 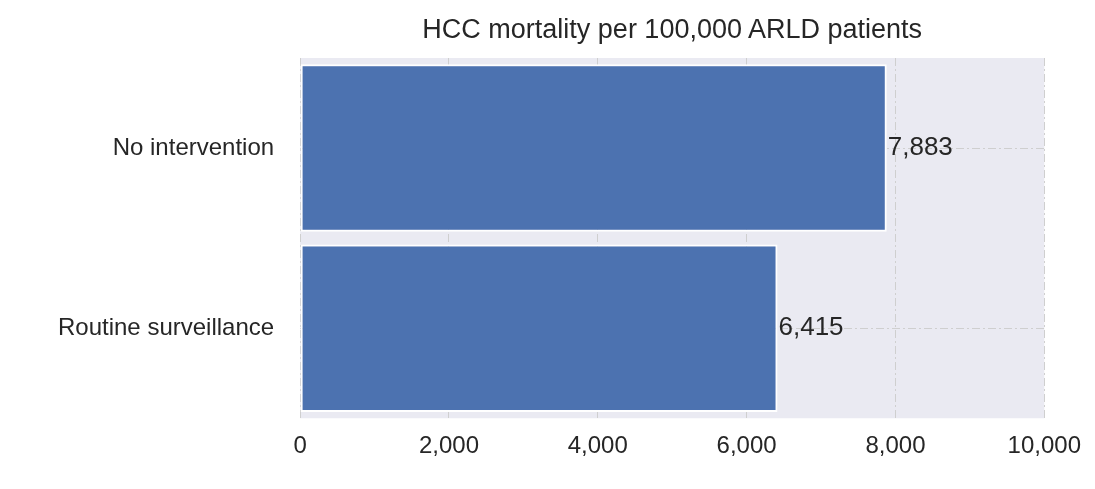 What do you see at coordinates (811, 326) in the screenshot?
I see `data-label: 6,415` at bounding box center [811, 326].